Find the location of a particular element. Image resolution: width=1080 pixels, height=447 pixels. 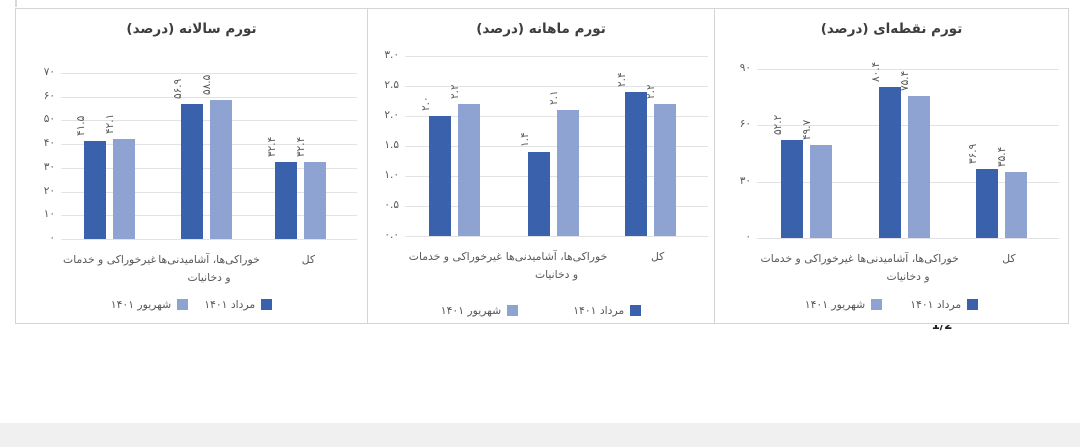

y-axis-tick-label: ۳.۰ is located at coordinates (391, 55).